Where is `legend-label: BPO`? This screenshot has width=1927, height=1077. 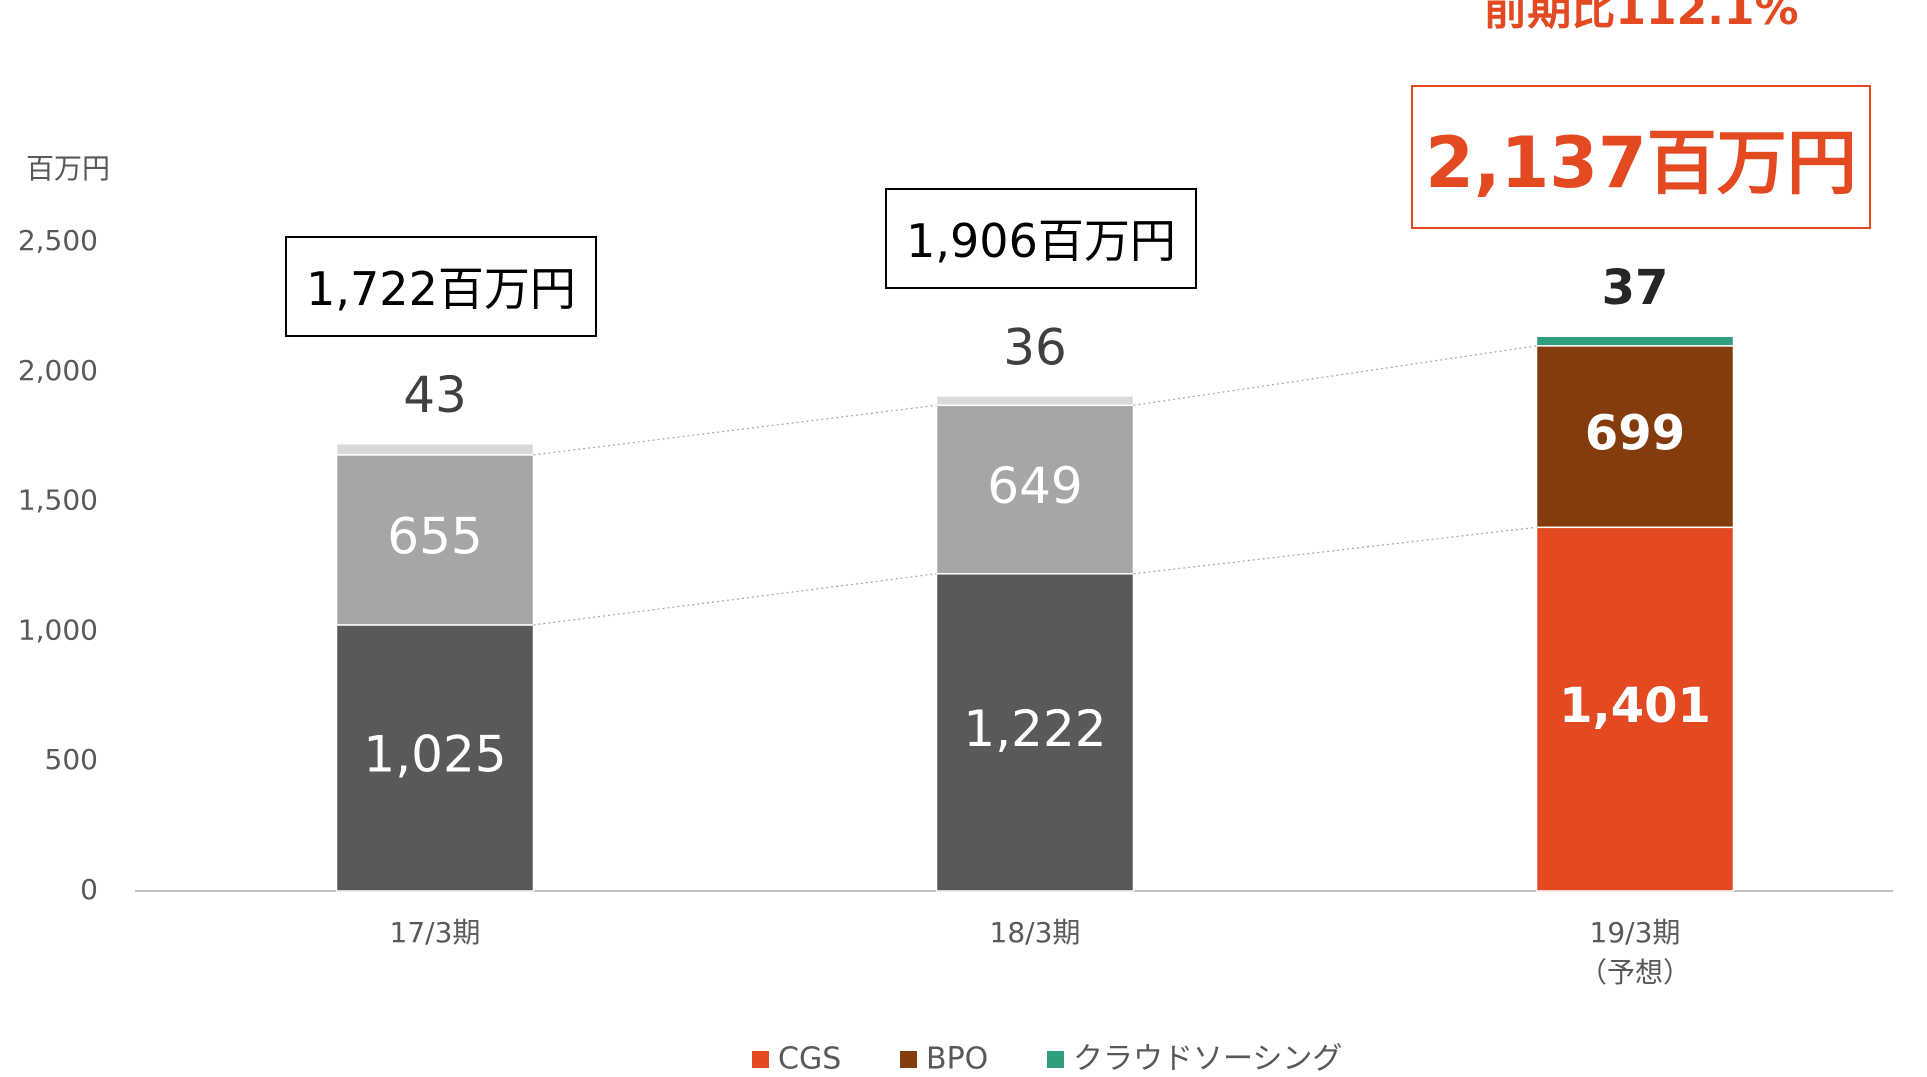
legend-label: BPO is located at coordinates (957, 1059).